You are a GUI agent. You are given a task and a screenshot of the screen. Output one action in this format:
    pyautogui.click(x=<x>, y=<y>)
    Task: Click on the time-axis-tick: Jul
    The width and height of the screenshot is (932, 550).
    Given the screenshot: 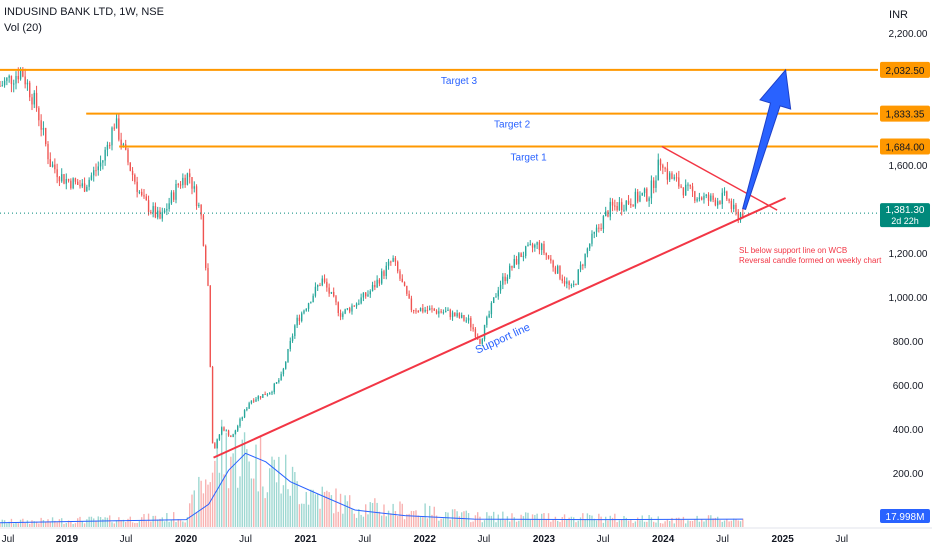 What is the action you would take?
    pyautogui.click(x=841, y=539)
    